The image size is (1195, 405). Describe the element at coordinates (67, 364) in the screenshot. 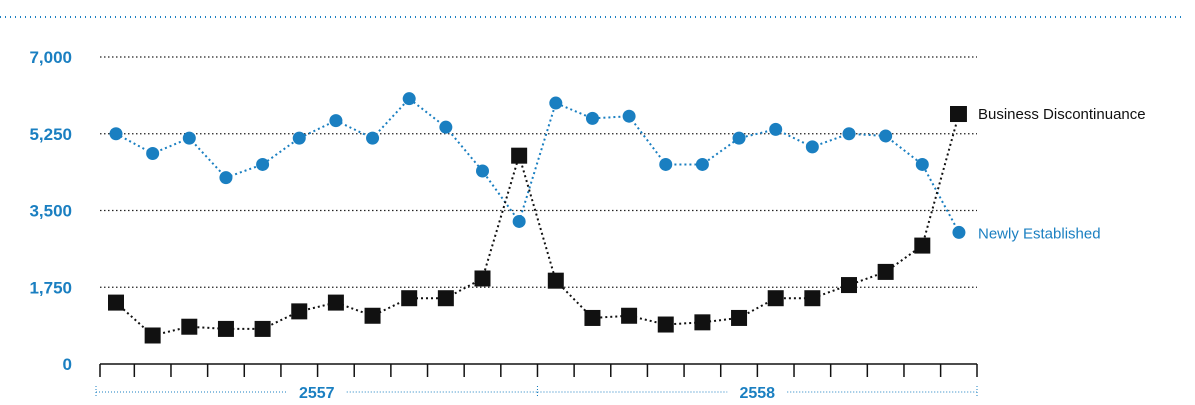

I see `y-tick-label: 0` at that location.